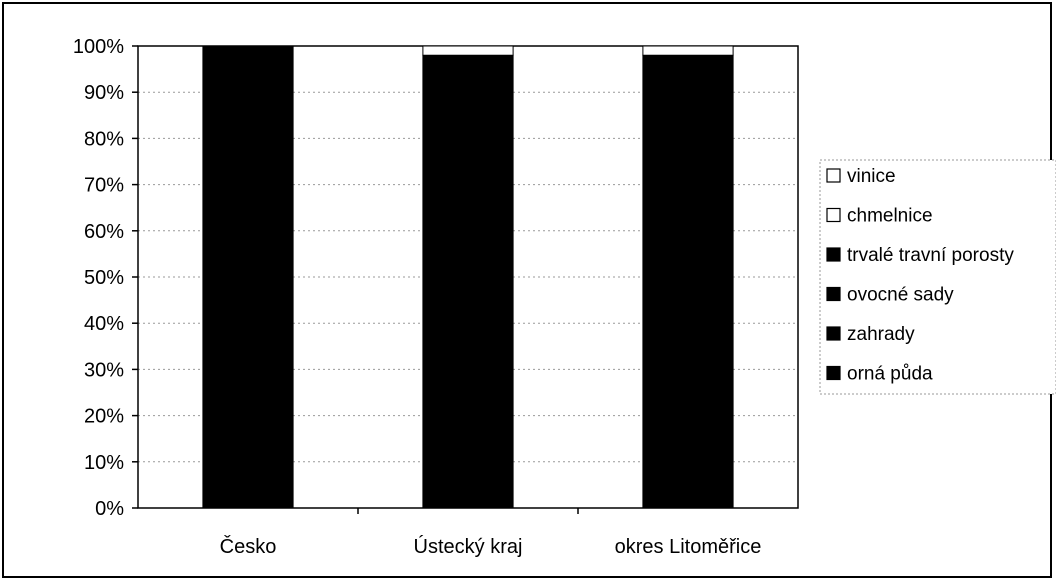  What do you see at coordinates (248, 546) in the screenshot?
I see `x-tick-label: Česko` at bounding box center [248, 546].